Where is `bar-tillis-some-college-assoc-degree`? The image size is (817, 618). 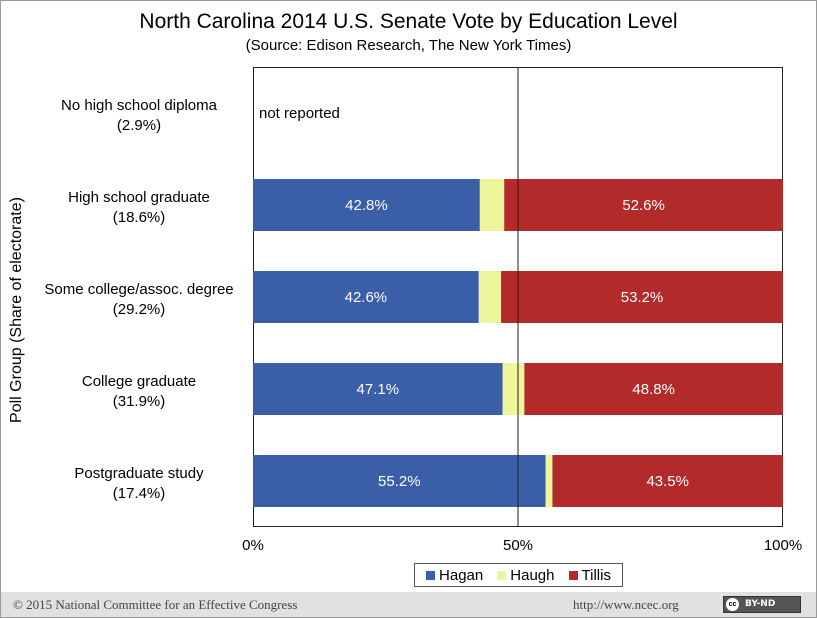
bar-tillis-some-college-assoc-degree is located at coordinates (642, 297).